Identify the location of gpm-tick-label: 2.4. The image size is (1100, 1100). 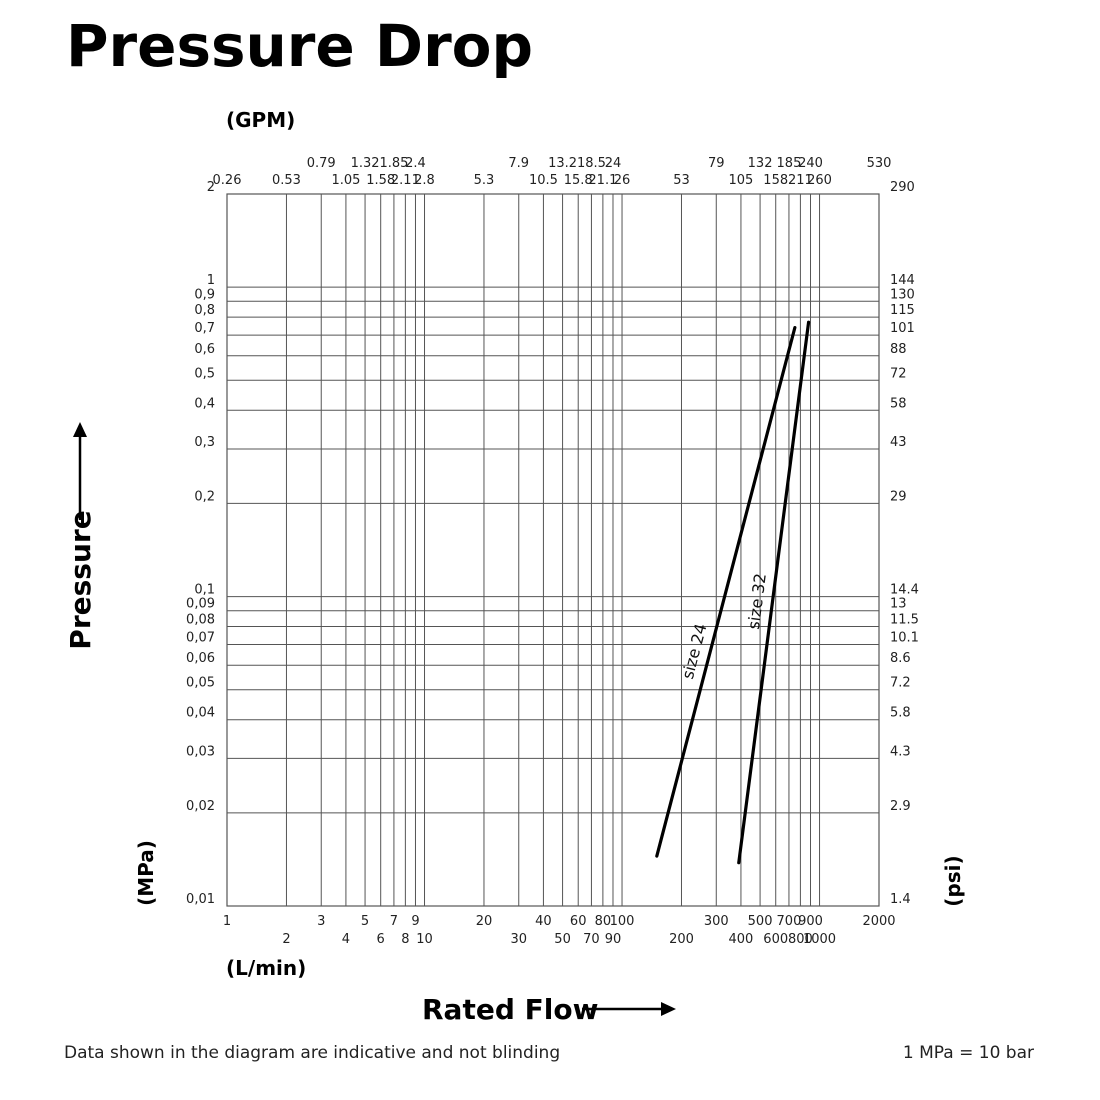
(415, 163).